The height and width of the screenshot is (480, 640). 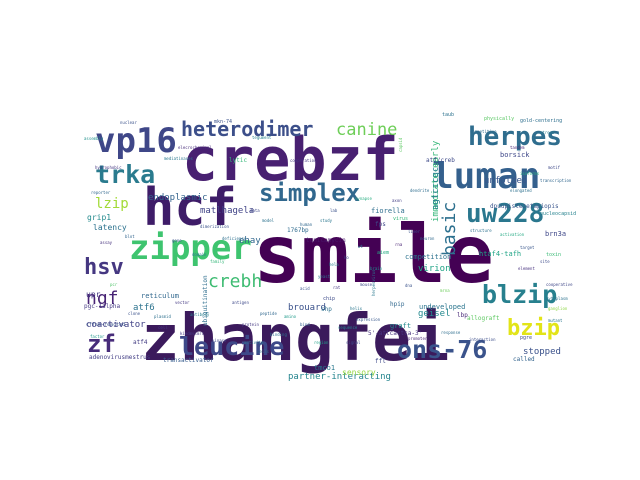 I want to click on word-61: hpip, so click(x=397, y=304).